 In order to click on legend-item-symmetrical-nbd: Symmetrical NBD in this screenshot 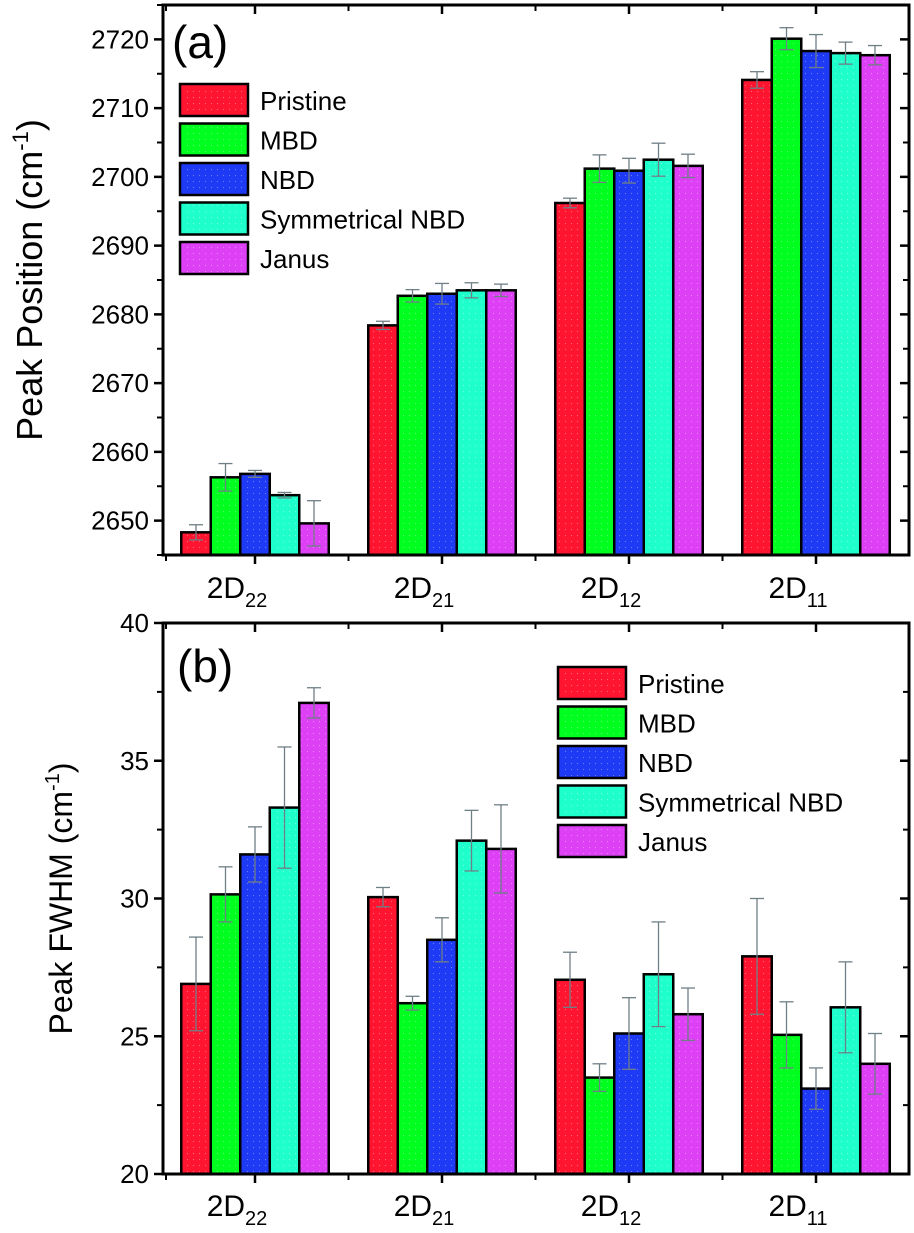, I will do `click(321, 218)`.